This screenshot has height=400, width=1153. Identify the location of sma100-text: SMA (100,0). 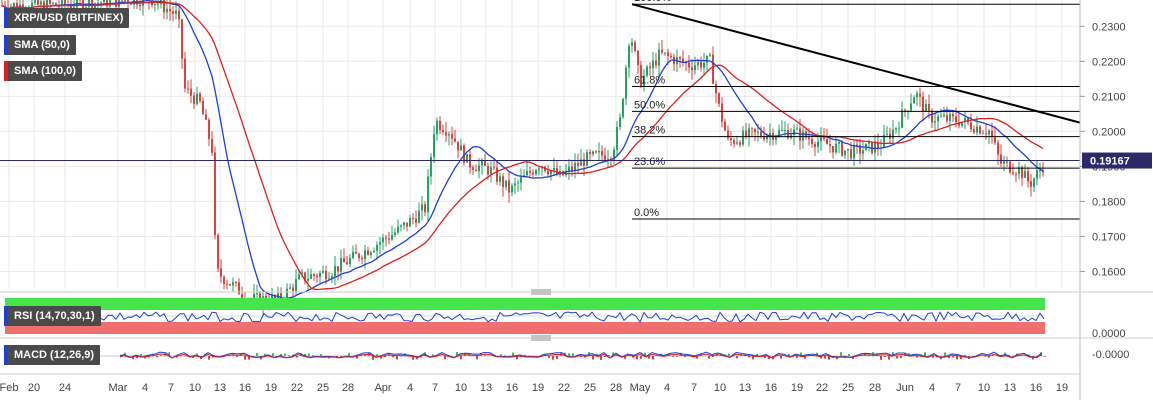
(45, 71).